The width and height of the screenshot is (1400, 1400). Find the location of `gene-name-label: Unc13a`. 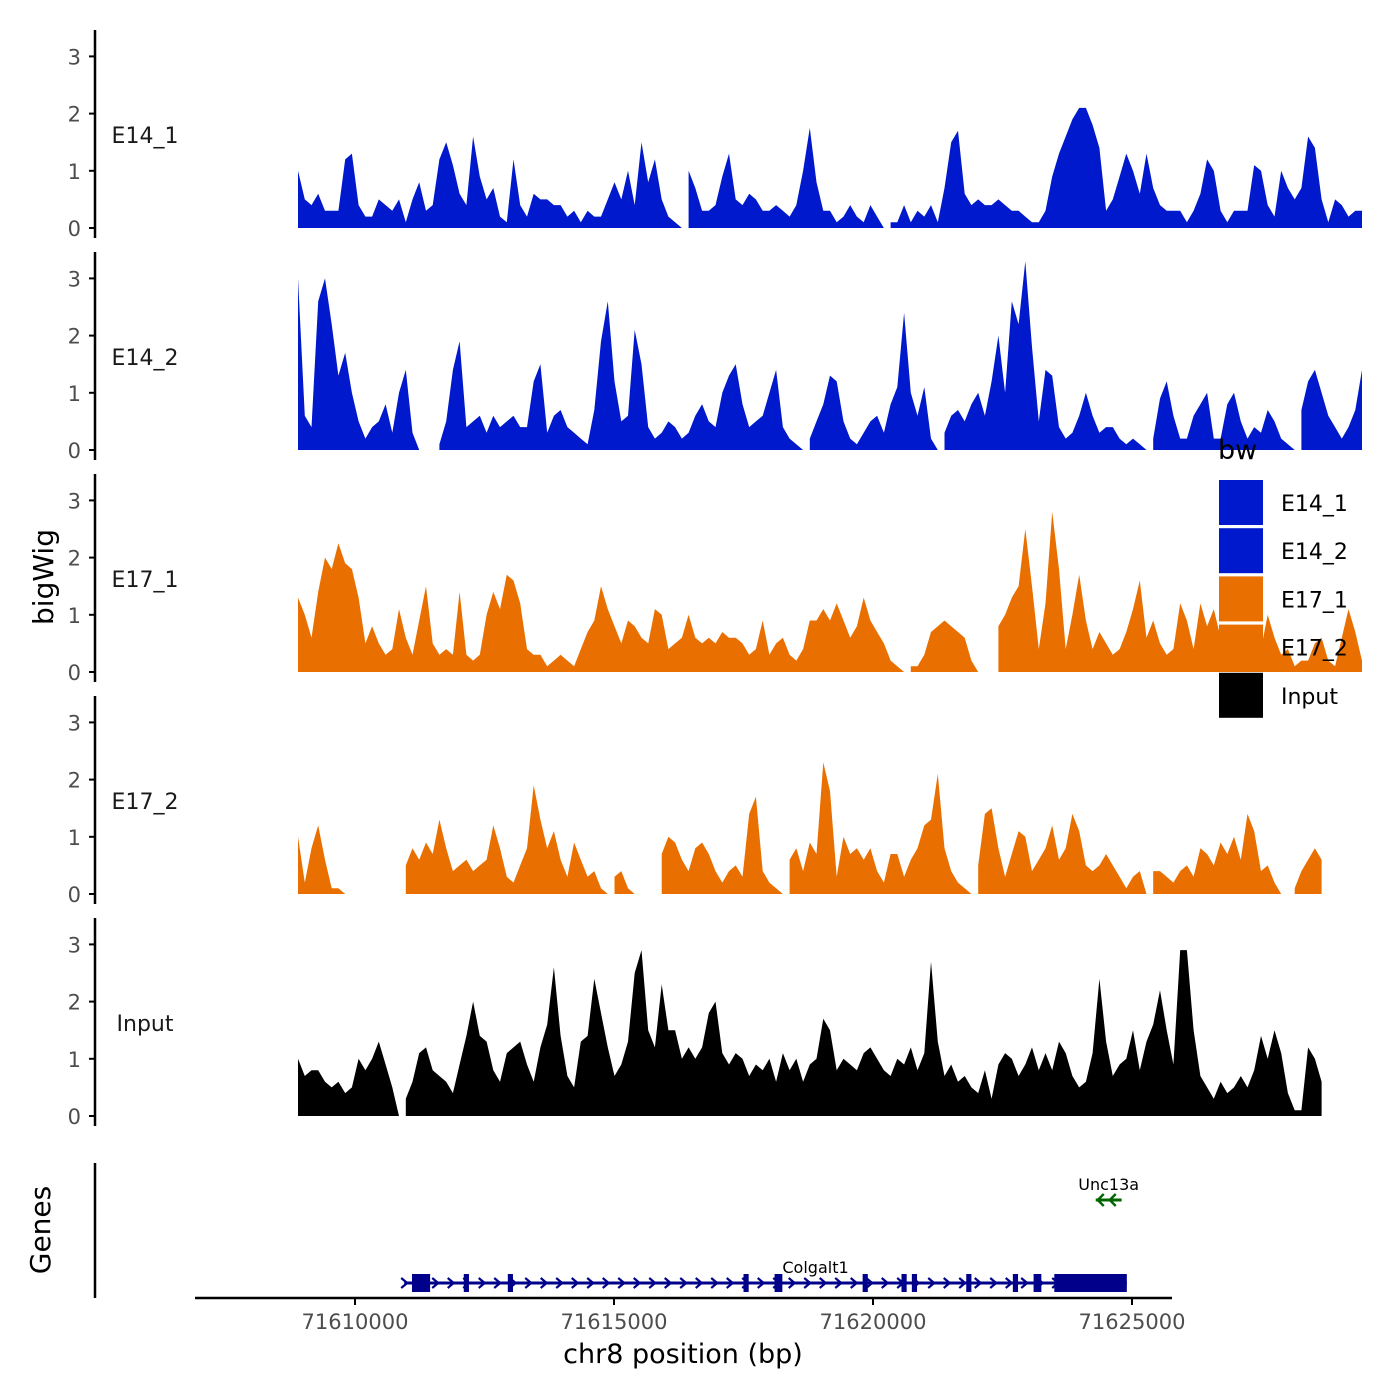

gene-name-label: Unc13a is located at coordinates (1108, 1184).